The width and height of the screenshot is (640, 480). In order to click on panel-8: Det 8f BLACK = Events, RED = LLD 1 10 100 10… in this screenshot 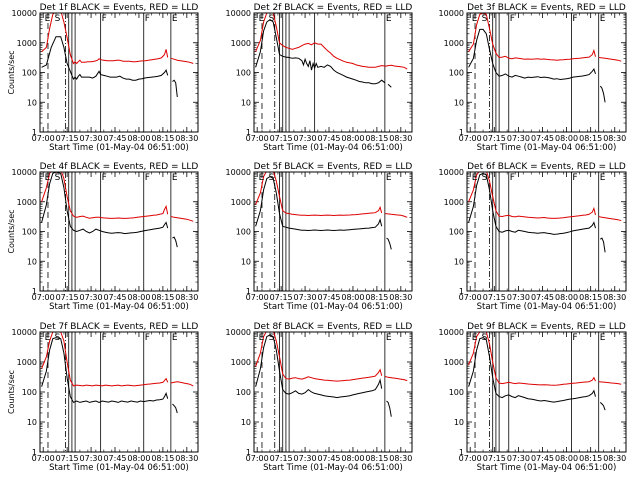, I will do `click(319, 397)`.